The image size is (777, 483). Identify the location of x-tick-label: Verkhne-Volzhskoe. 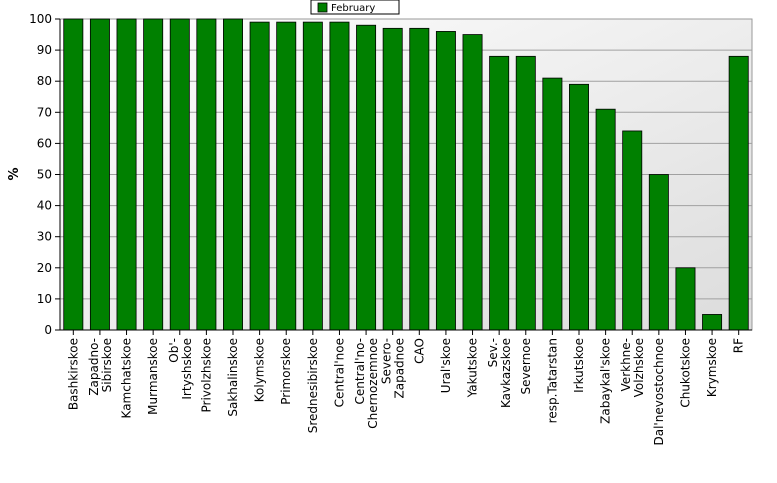
(632, 367).